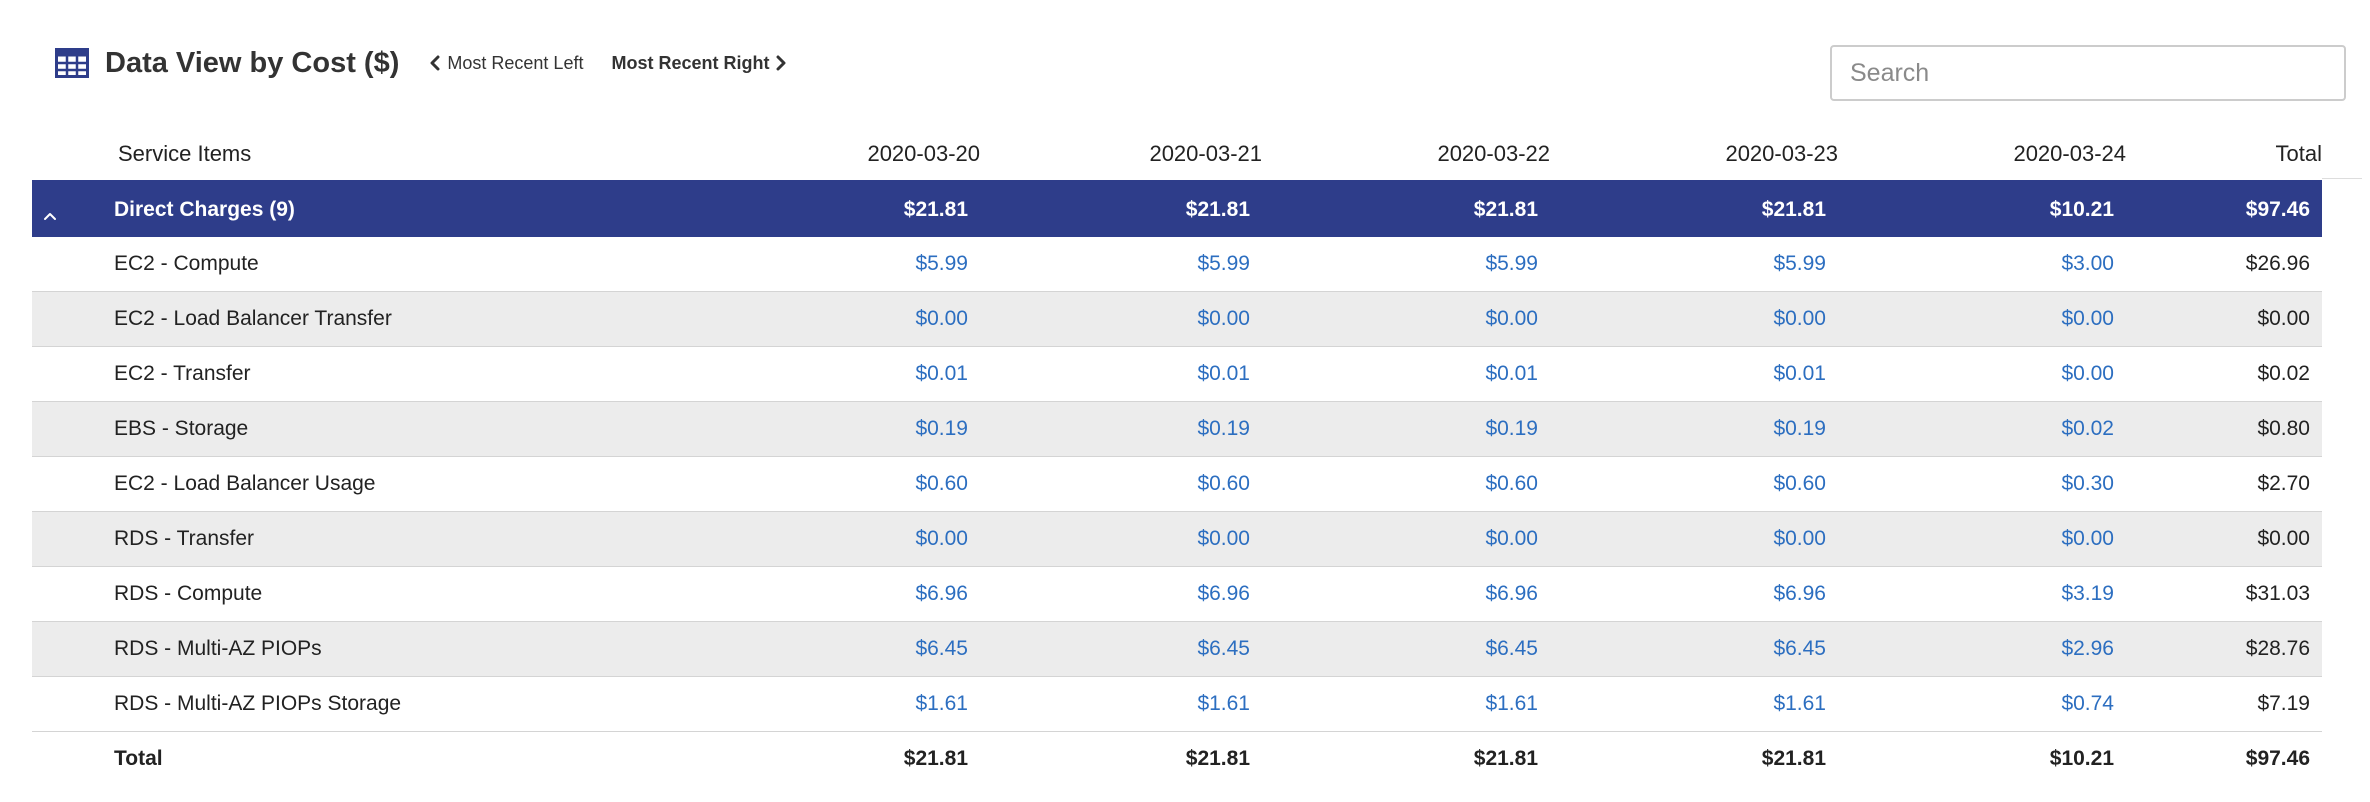 The height and width of the screenshot is (802, 2370). What do you see at coordinates (2230, 539) in the screenshot?
I see `row-total-cell: $0.00` at bounding box center [2230, 539].